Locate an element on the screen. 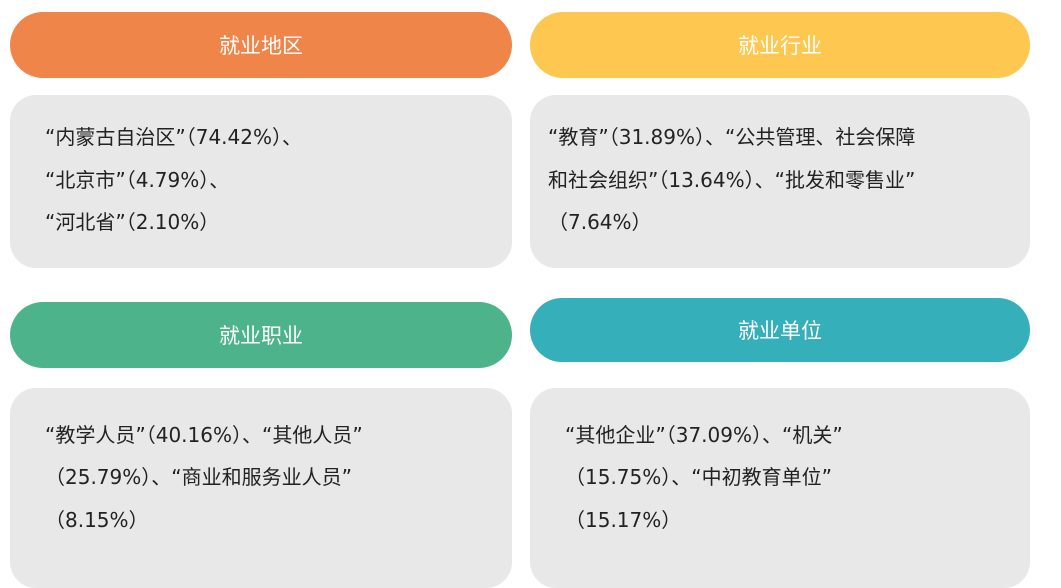 The image size is (1061, 588). panel-text: “教学人员”（40.16%）、“其他人员” is located at coordinates (204, 435).